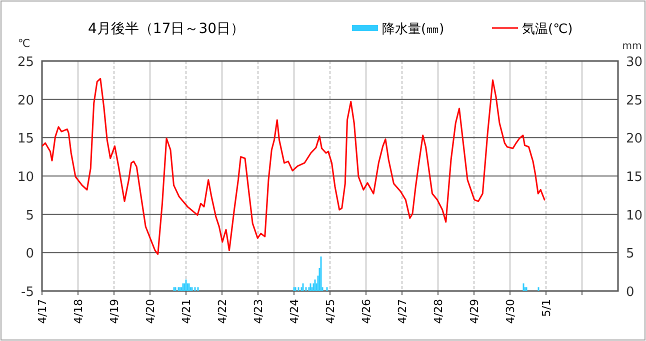  I want to click on x-tick-label: 4/29, so click(474, 311).